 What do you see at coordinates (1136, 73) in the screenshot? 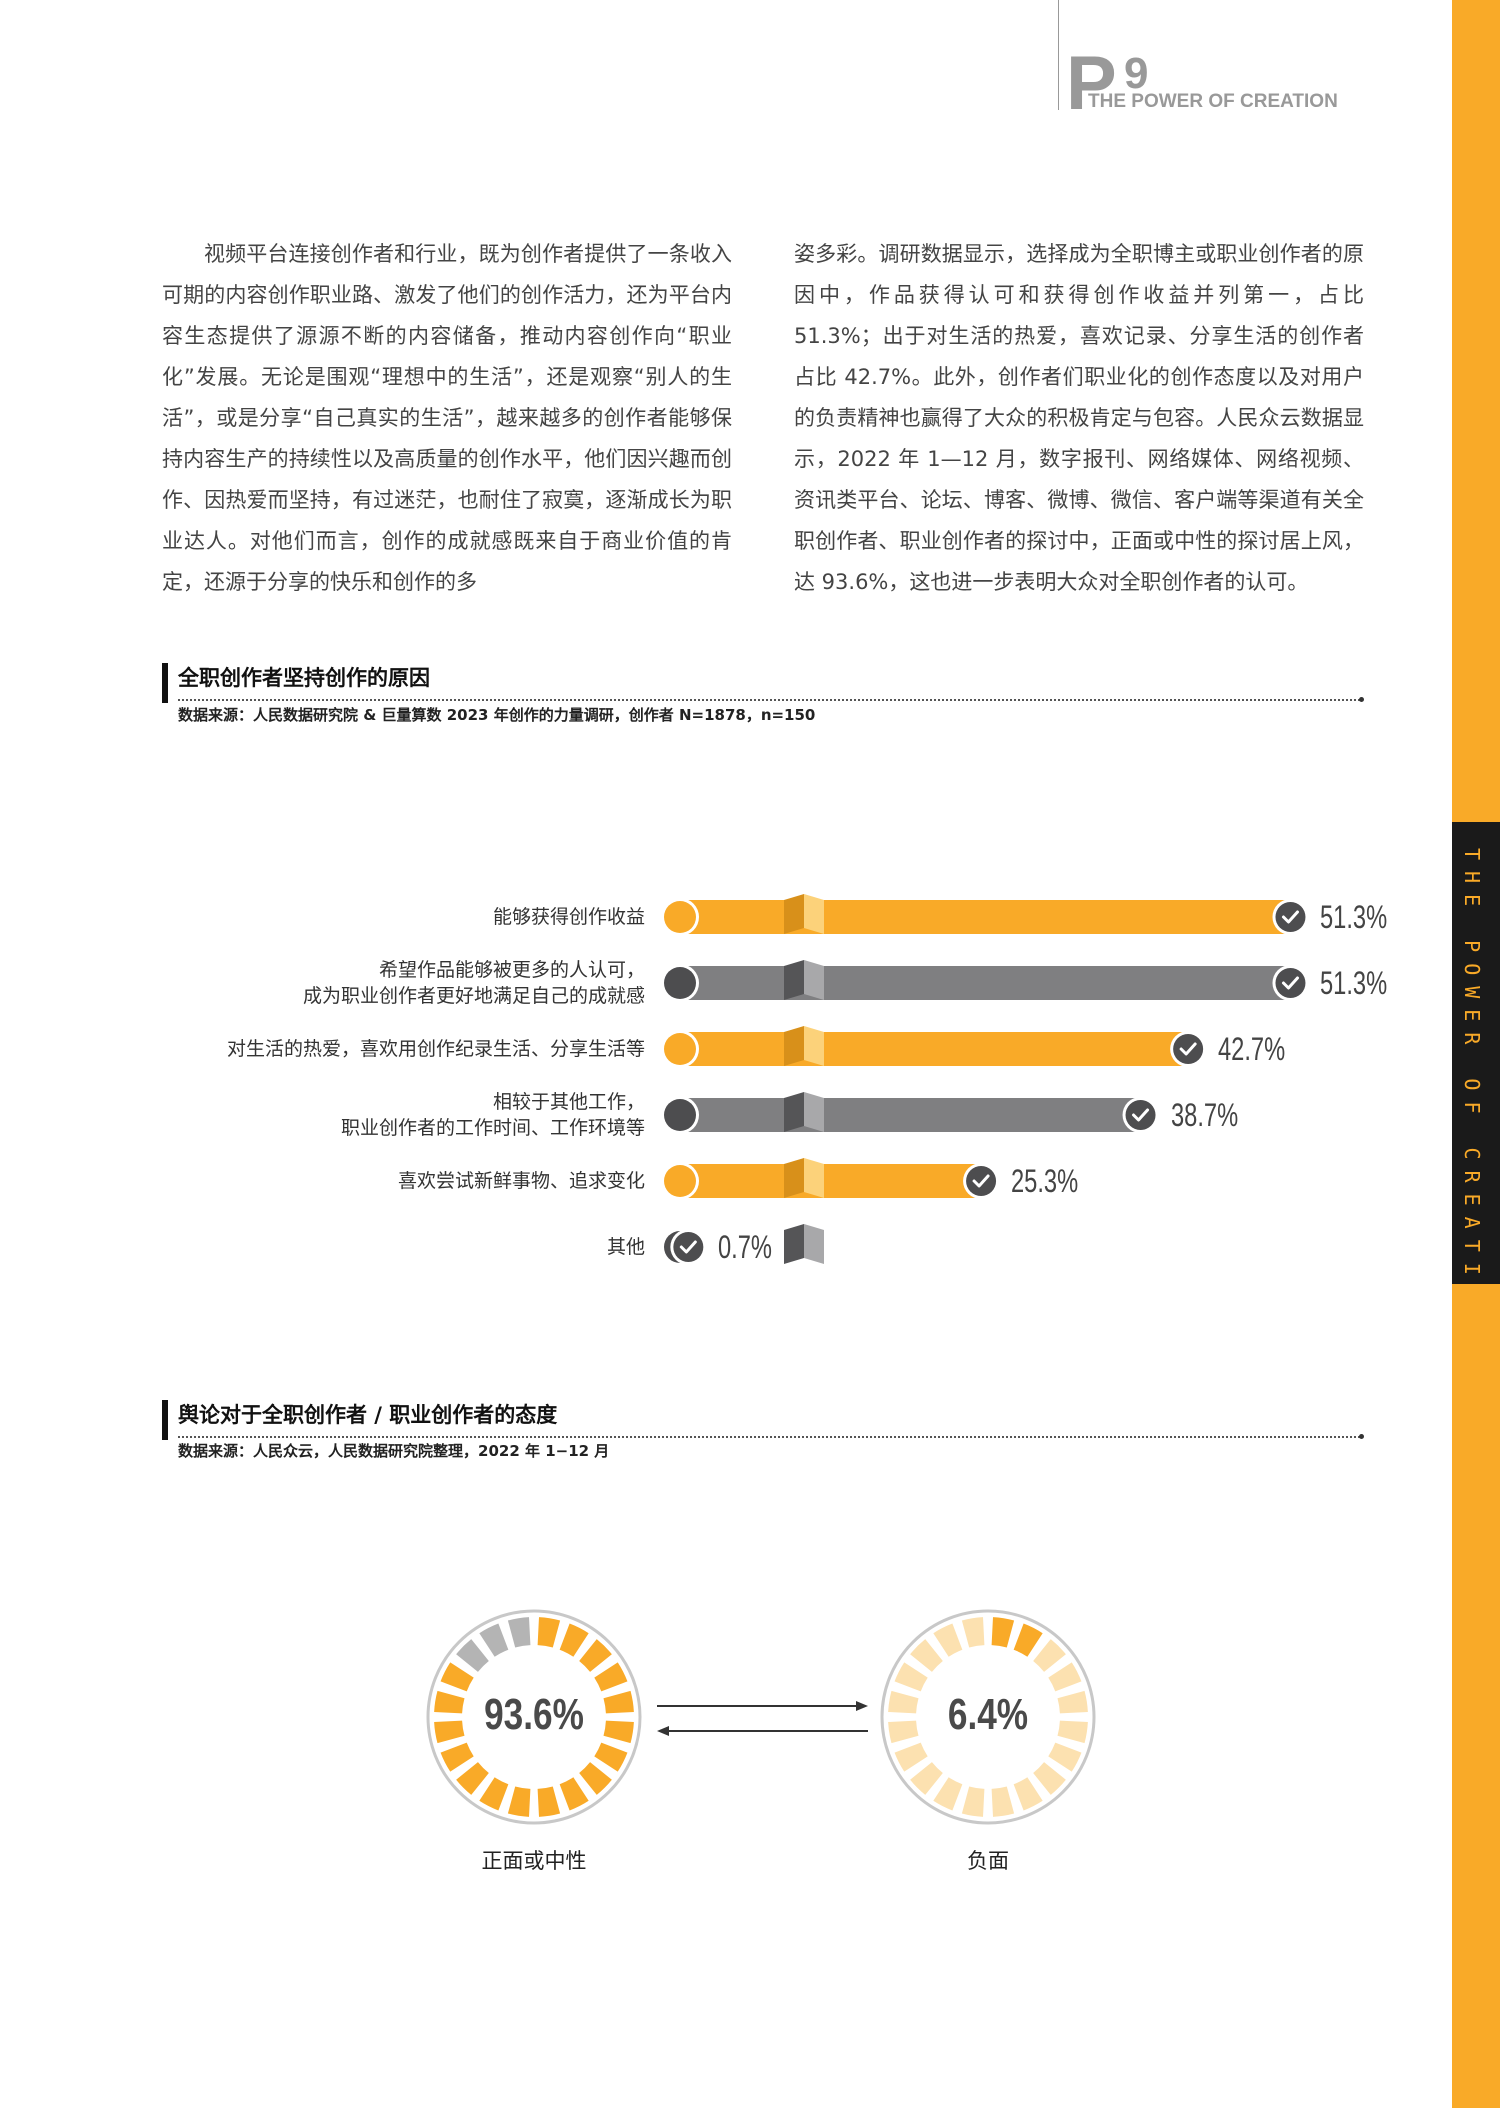
I see `page-number: 9` at bounding box center [1136, 73].